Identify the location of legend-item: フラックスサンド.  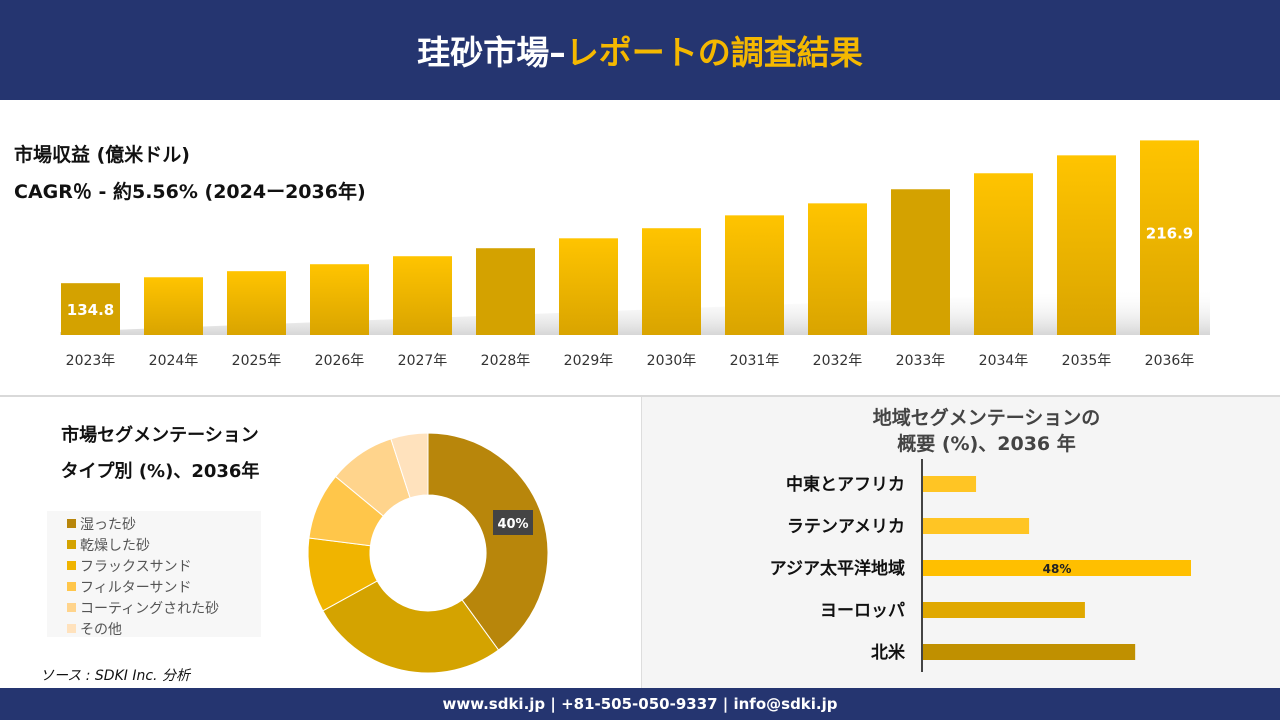
(164, 565).